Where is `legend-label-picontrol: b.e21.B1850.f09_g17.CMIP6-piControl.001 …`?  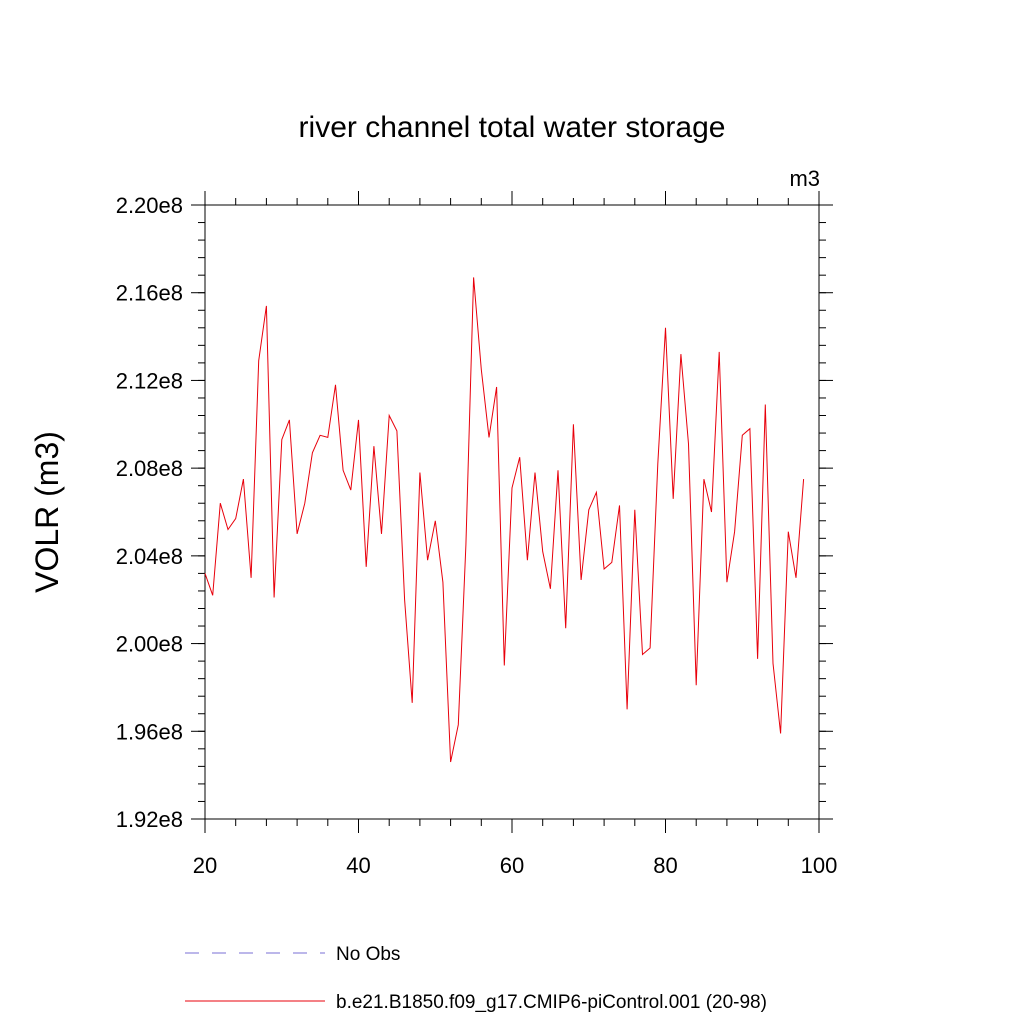 legend-label-picontrol: b.e21.B1850.f09_g17.CMIP6-piControl.001 … is located at coordinates (551, 1002).